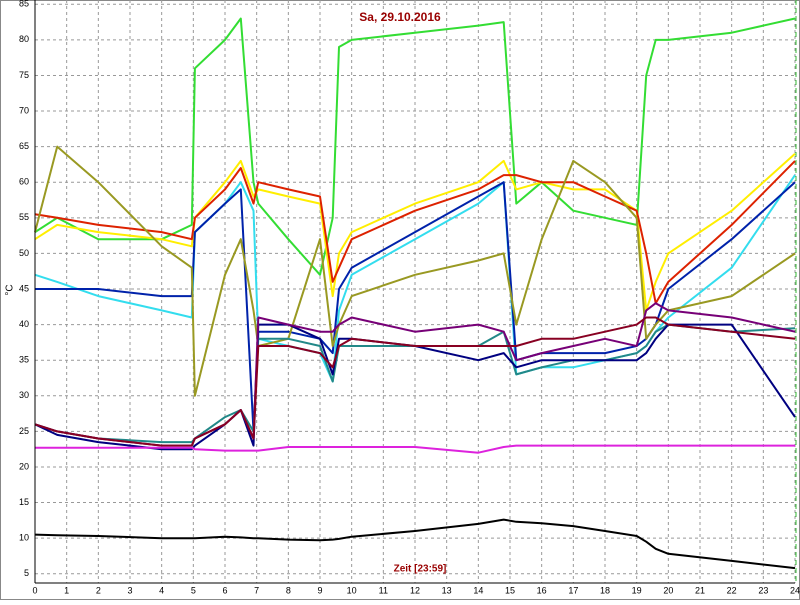  I want to click on x-axis-label: Zeit [23:59], so click(420, 569).